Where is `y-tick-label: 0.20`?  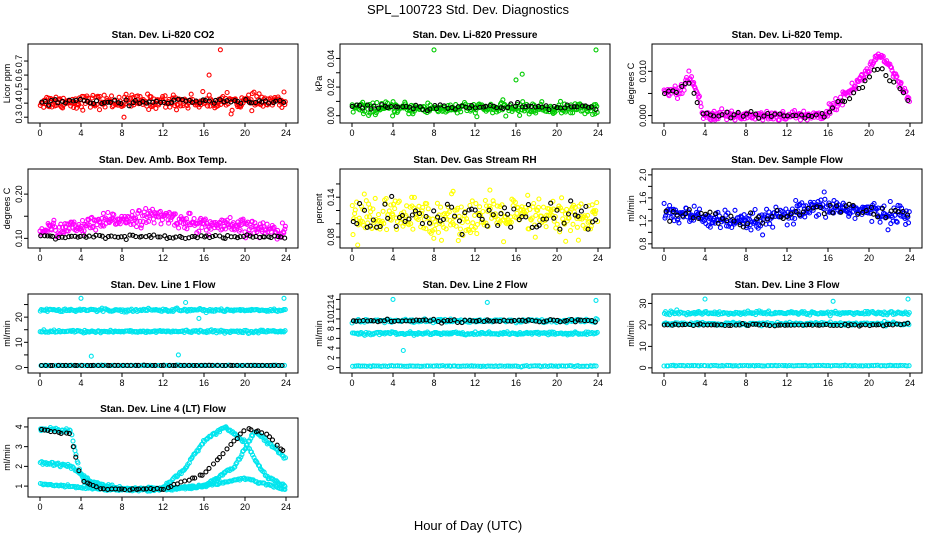 y-tick-label: 0.20 is located at coordinates (19, 194).